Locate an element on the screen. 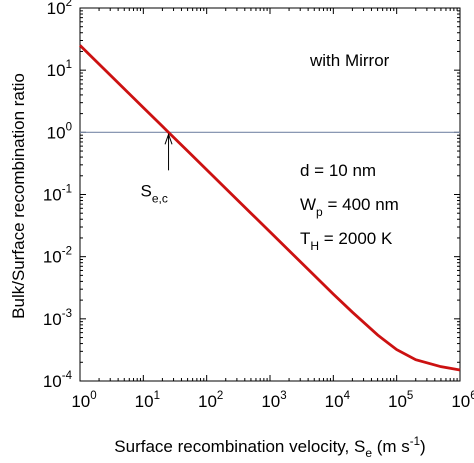  se-c-label-main: S is located at coordinates (146, 190).